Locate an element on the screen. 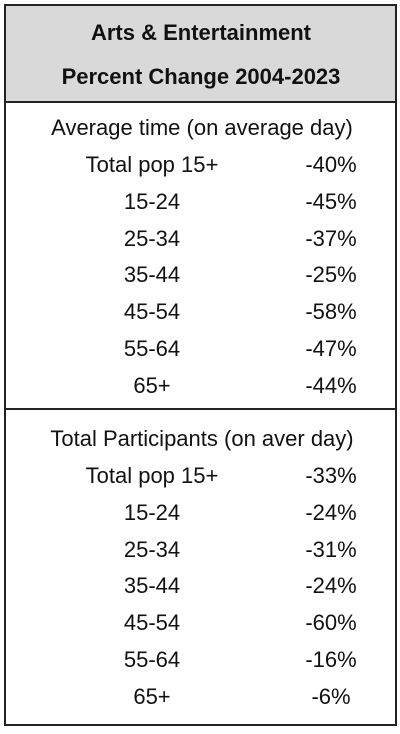  row-value: -16% is located at coordinates (331, 659).